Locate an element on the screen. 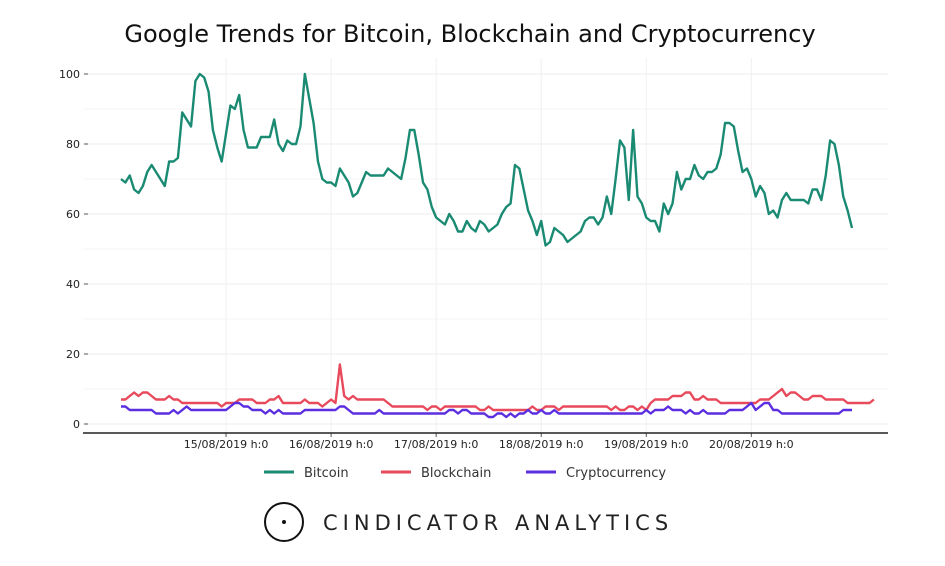 Image resolution: width=945 pixels, height=566 pixels. brand-name: CINDICATOR ANALYTICS is located at coordinates (498, 523).